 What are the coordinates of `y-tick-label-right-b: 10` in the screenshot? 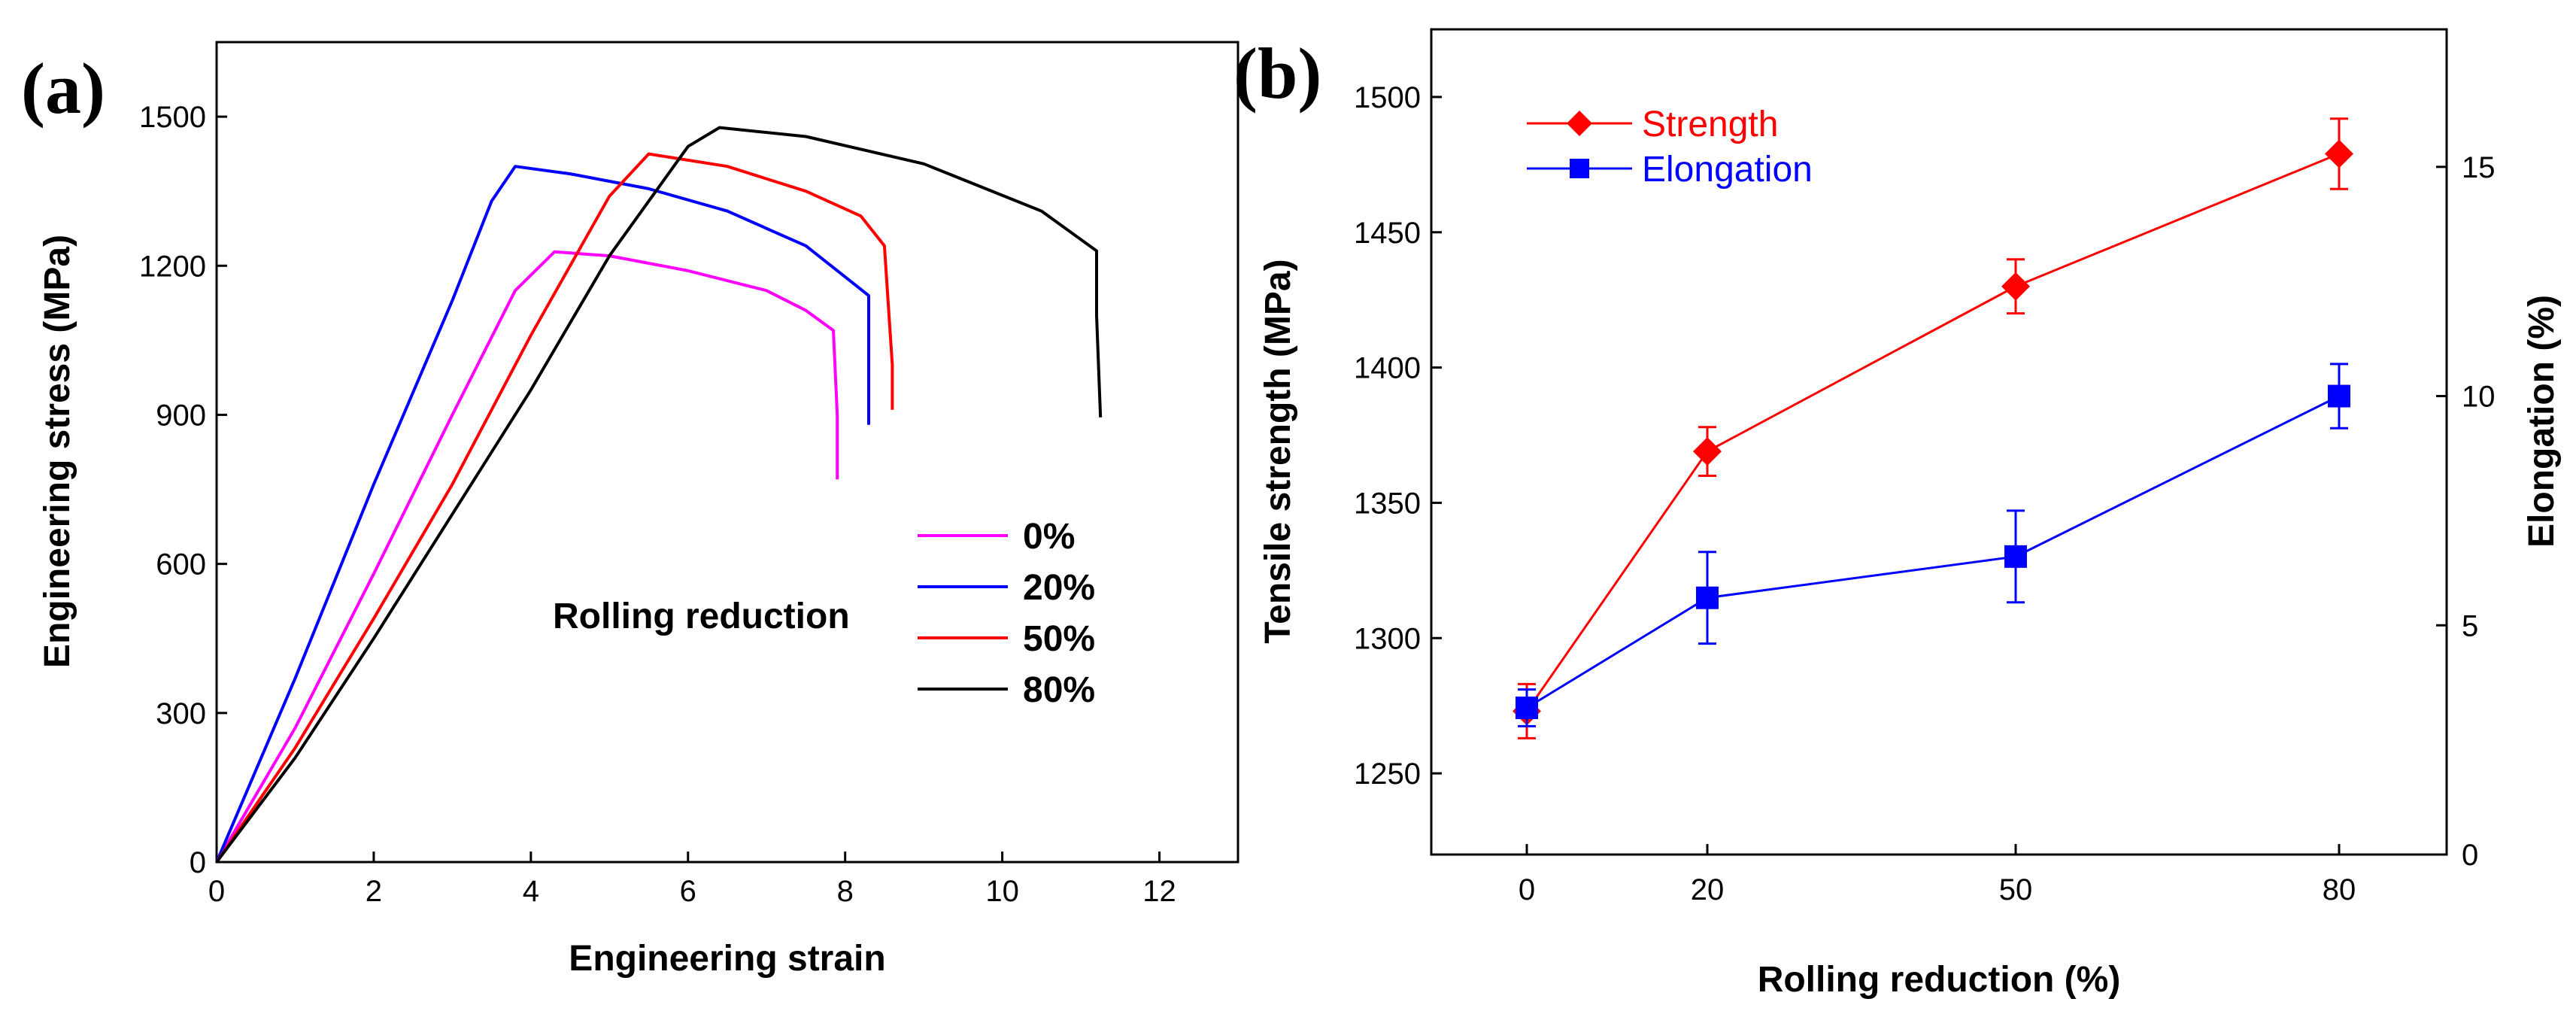 It's located at (2479, 398).